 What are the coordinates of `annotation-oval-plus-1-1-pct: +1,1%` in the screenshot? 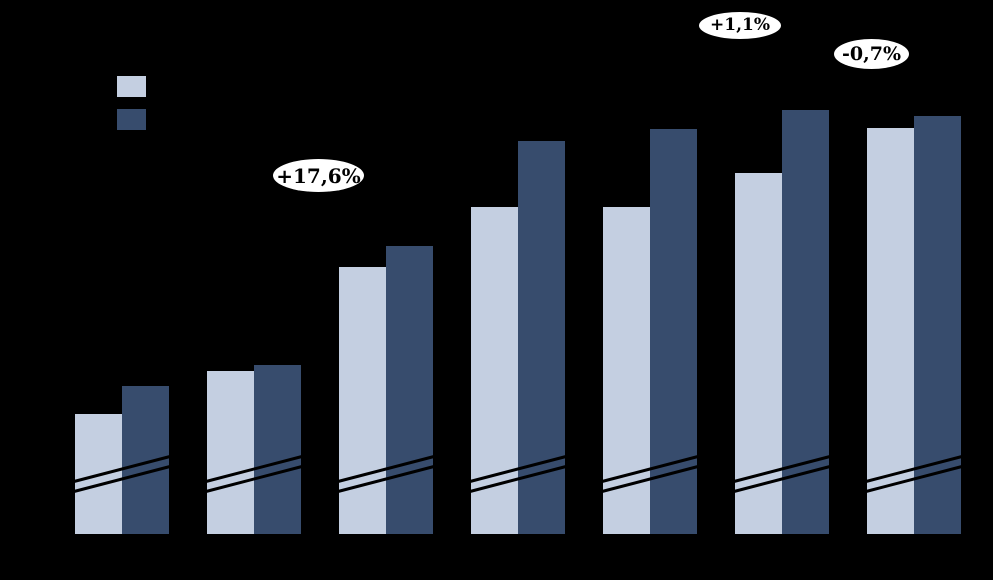 It's located at (740, 25).